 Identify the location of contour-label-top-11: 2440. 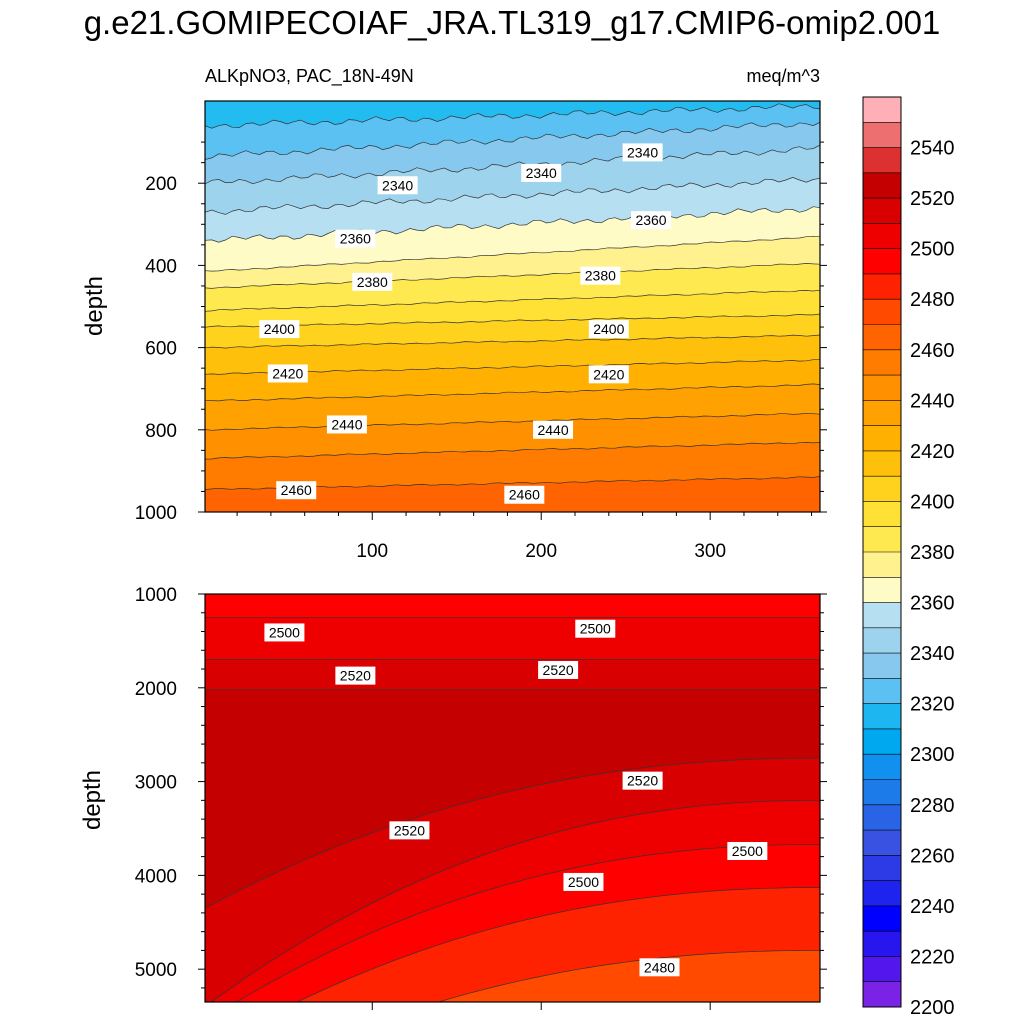
(346, 424).